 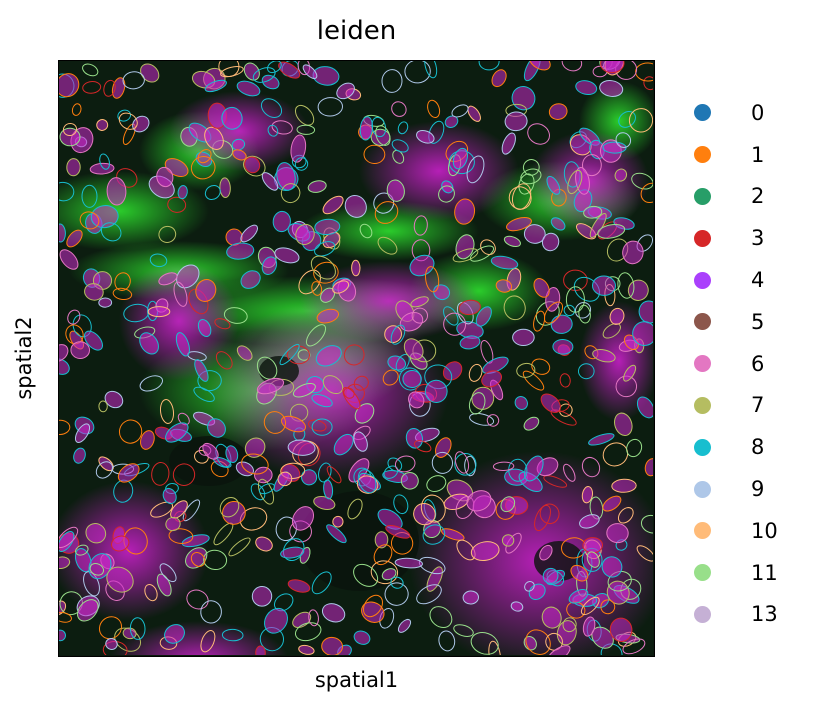 I want to click on legend-label: 6, so click(x=757, y=364).